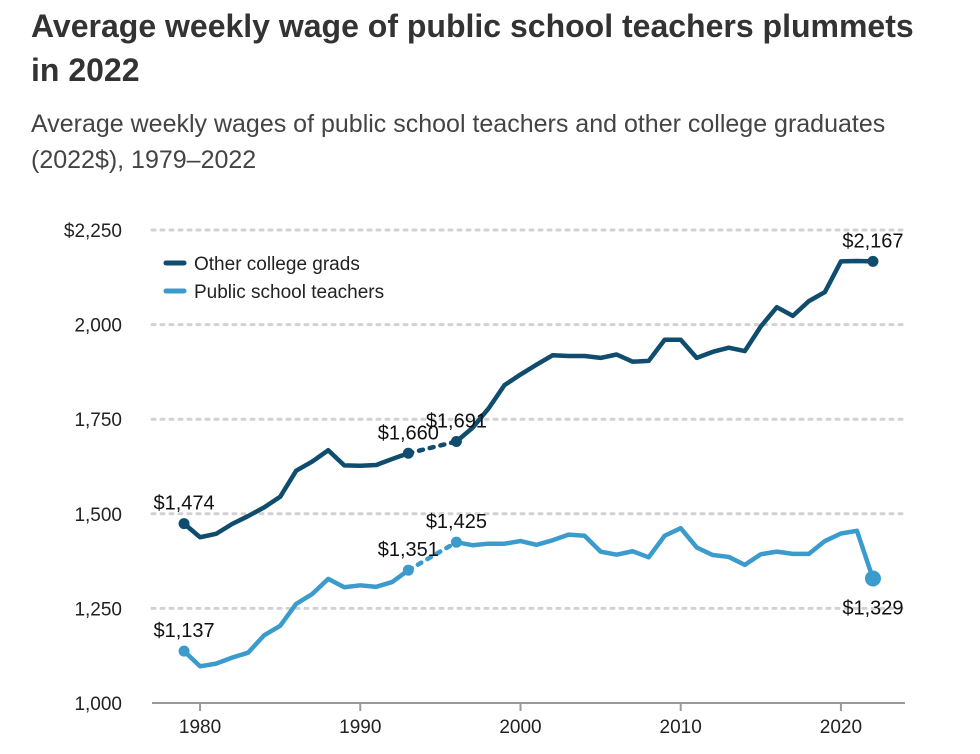 Image resolution: width=980 pixels, height=754 pixels. I want to click on x-tick-label: 2010, so click(681, 727).